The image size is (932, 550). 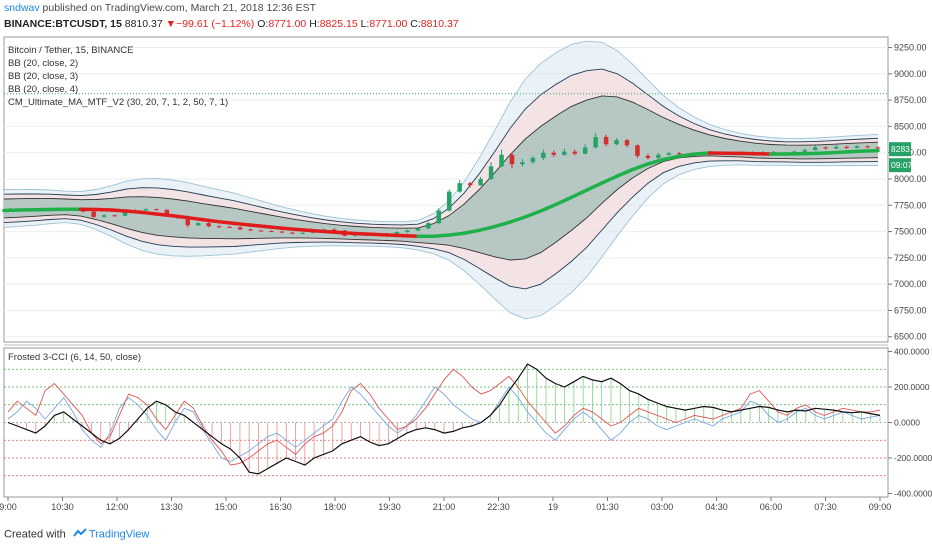 What do you see at coordinates (910, 258) in the screenshot?
I see `price-tick-label: 7250.00` at bounding box center [910, 258].